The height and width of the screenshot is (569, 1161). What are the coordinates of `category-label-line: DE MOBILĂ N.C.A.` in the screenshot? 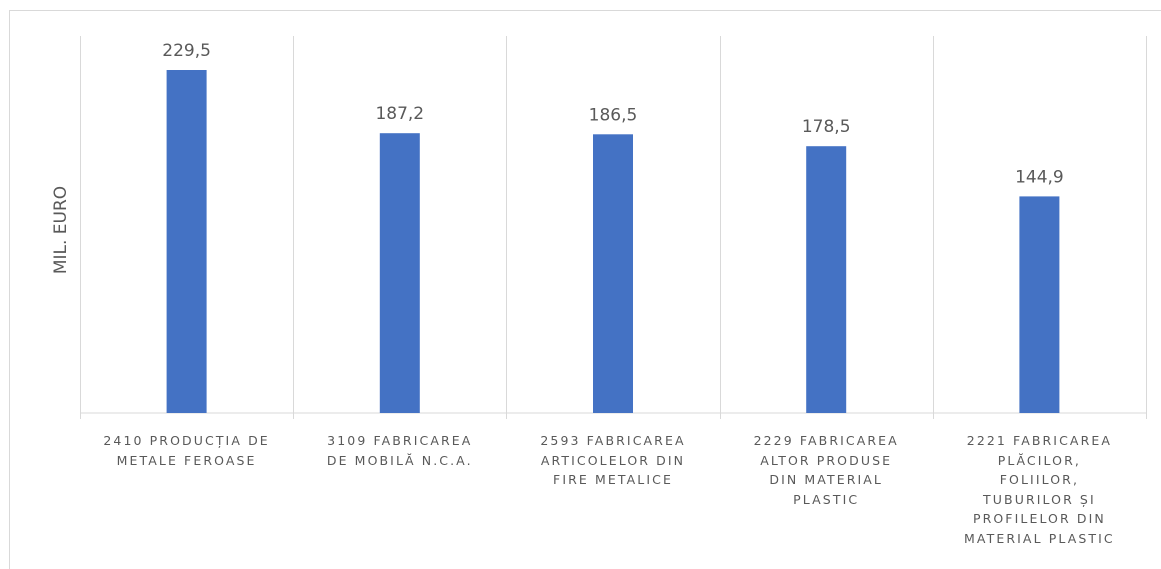 It's located at (399, 460).